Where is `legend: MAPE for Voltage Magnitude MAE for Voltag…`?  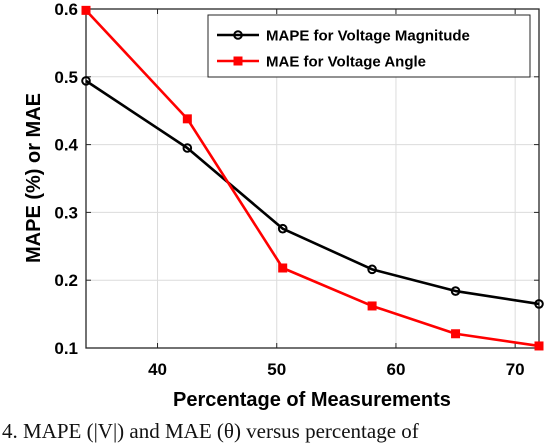 legend: MAPE for Voltage Magnitude MAE for Voltag… is located at coordinates (369, 46).